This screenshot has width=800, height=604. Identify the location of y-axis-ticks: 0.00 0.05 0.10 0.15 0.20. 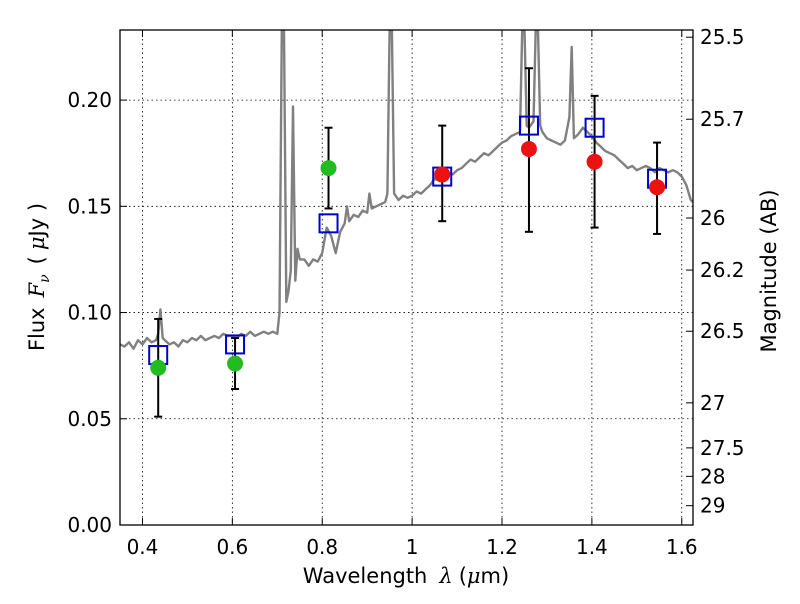
(97, 312).